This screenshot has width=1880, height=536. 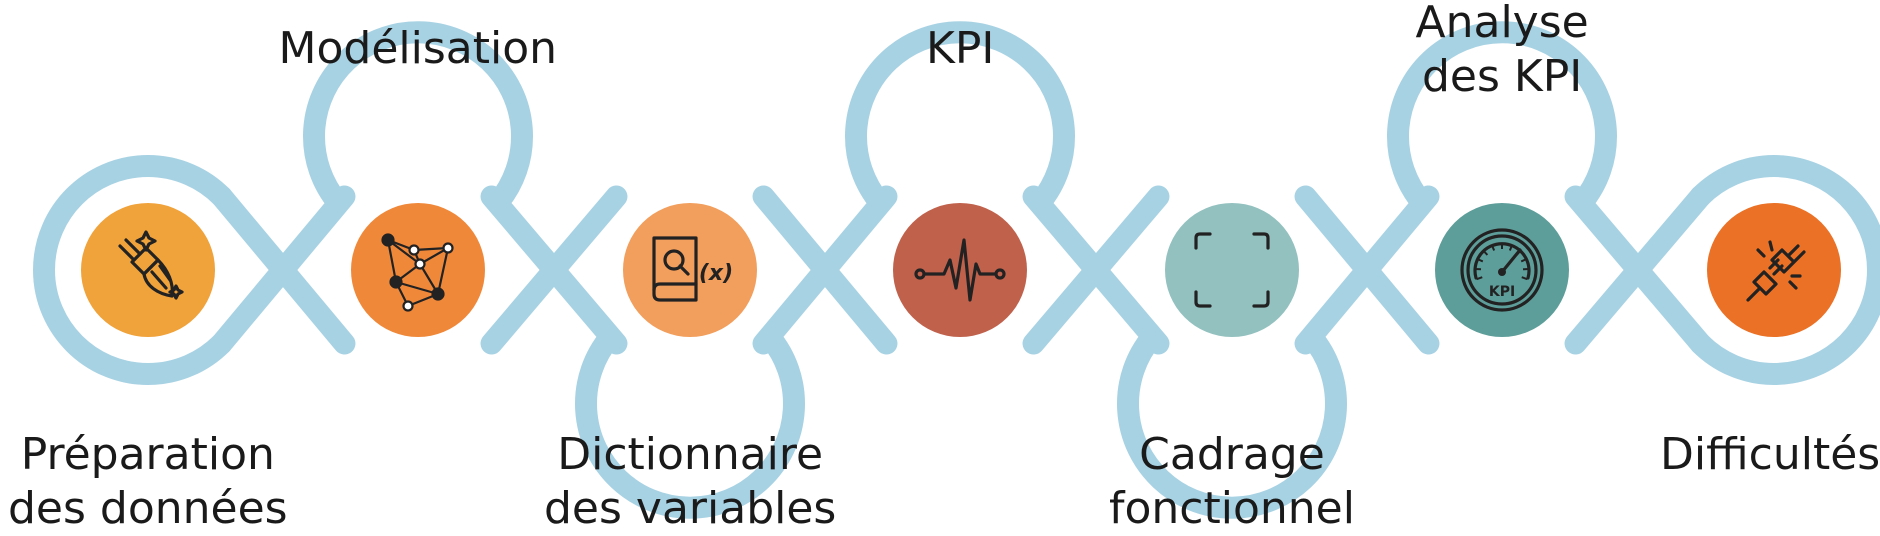 What do you see at coordinates (690, 509) in the screenshot?
I see `step-label-line: des variables` at bounding box center [690, 509].